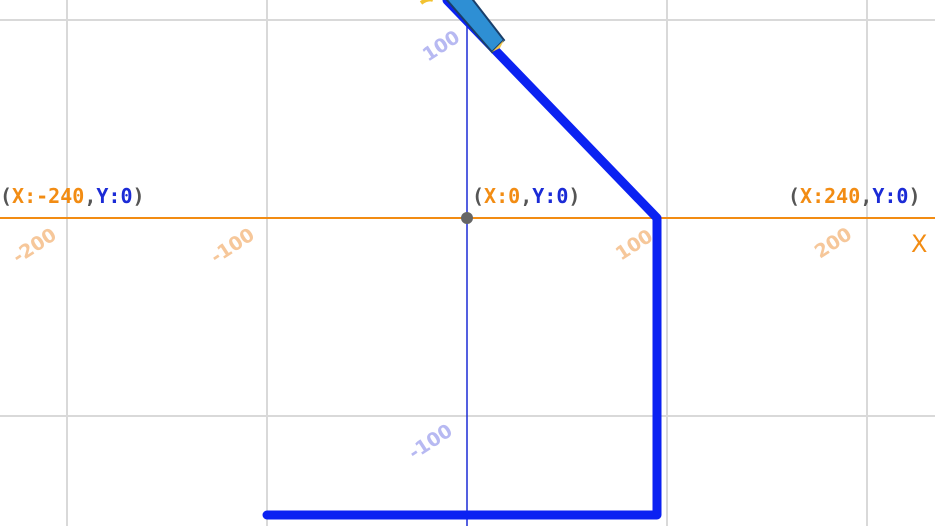 This screenshot has width=935, height=526. Describe the element at coordinates (233, 246) in the screenshot. I see `x-tick-label: -100` at that location.